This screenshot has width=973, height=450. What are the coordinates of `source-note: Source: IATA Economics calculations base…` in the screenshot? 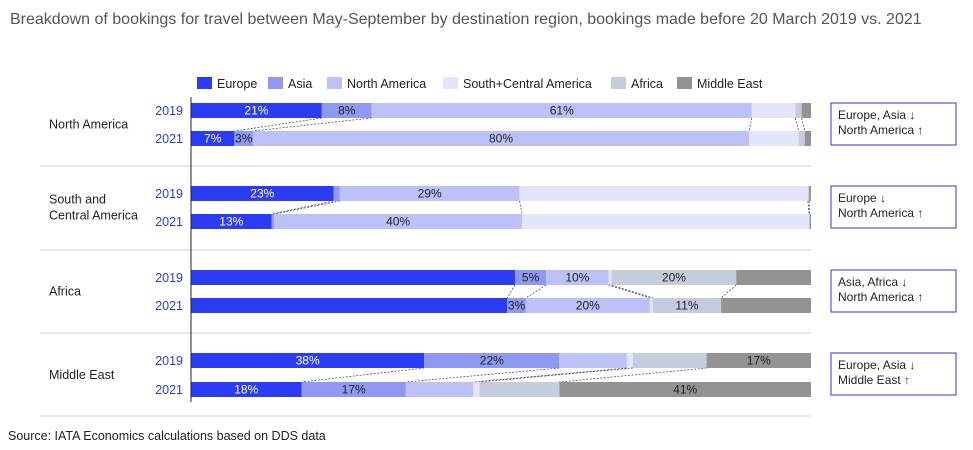 It's located at (167, 436).